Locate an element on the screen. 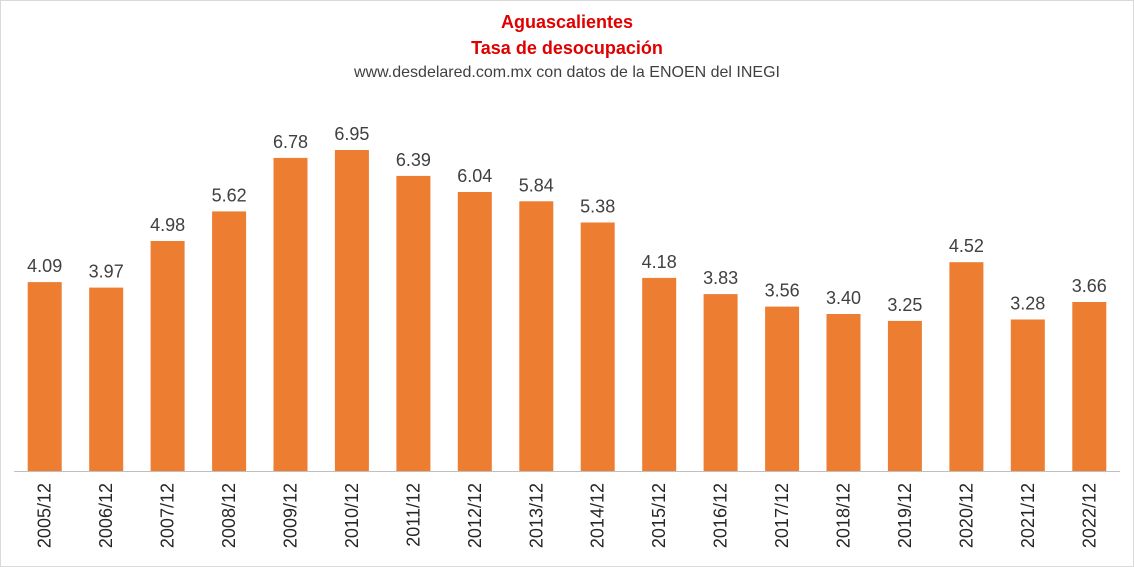 The image size is (1134, 567). chart-title: Aguascalientes is located at coordinates (567, 22).